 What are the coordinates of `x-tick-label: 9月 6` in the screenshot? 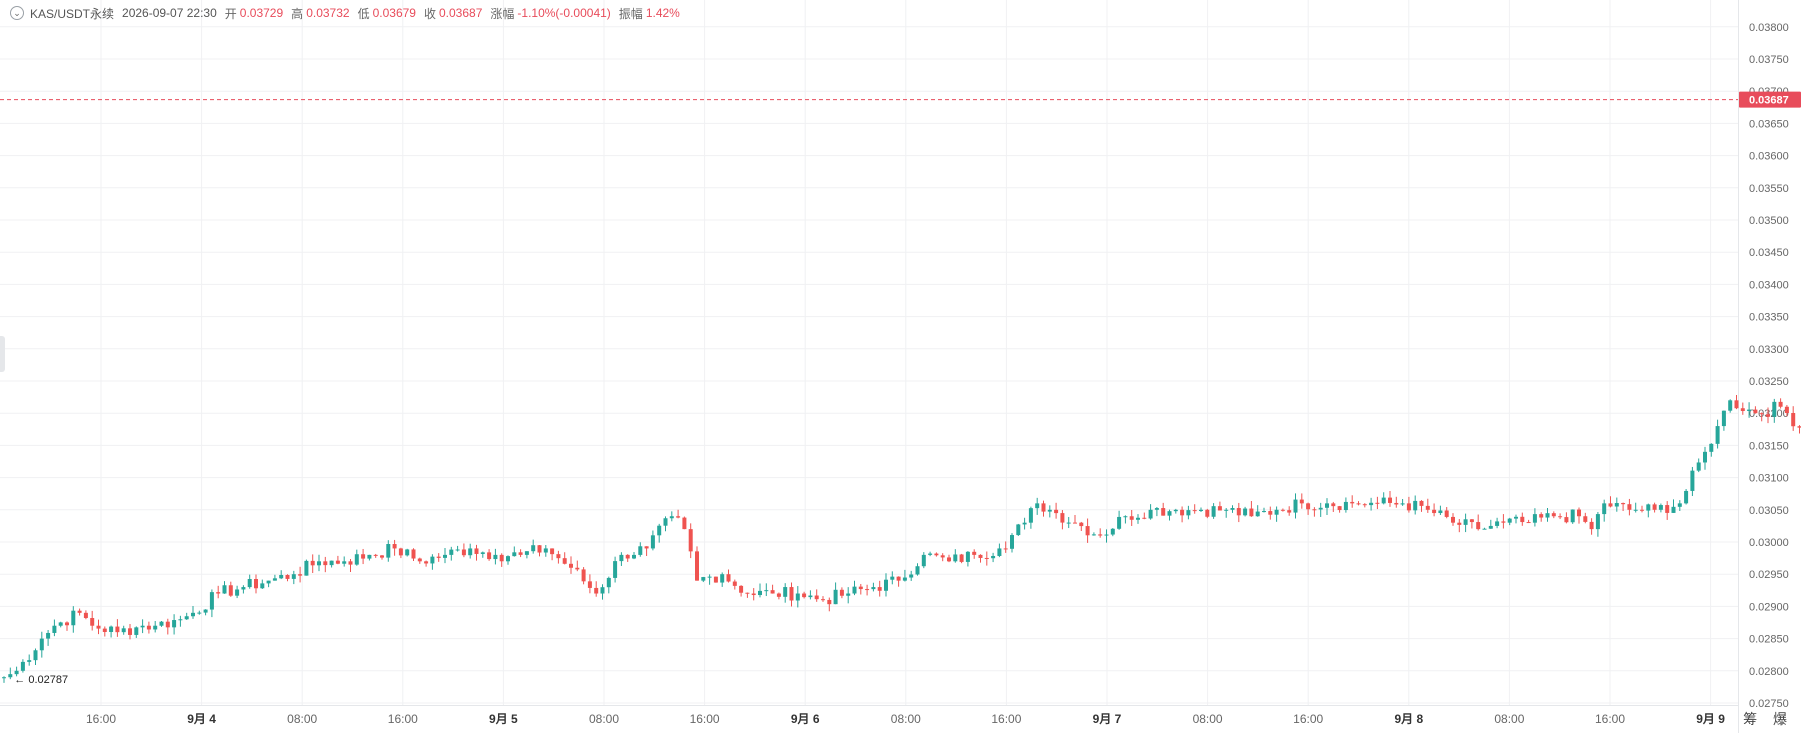 It's located at (805, 719).